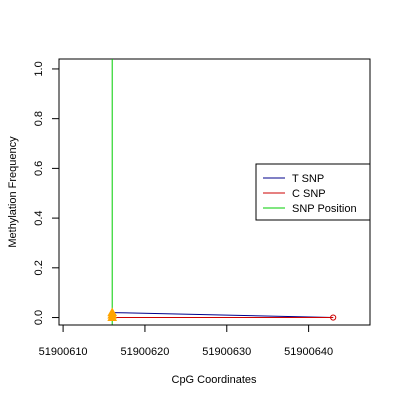 Image resolution: width=400 pixels, height=400 pixels. I want to click on y-tick-label: 0.4, so click(39, 217).